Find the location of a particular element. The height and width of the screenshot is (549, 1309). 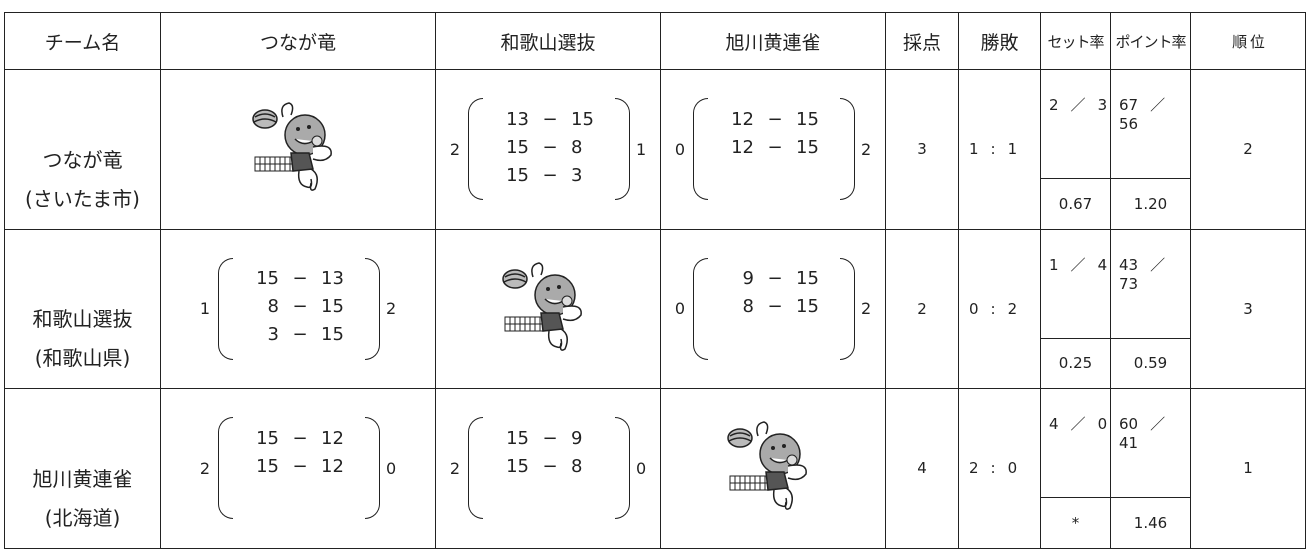

match-result: 2 15−12 15−12 0 is located at coordinates (298, 468).